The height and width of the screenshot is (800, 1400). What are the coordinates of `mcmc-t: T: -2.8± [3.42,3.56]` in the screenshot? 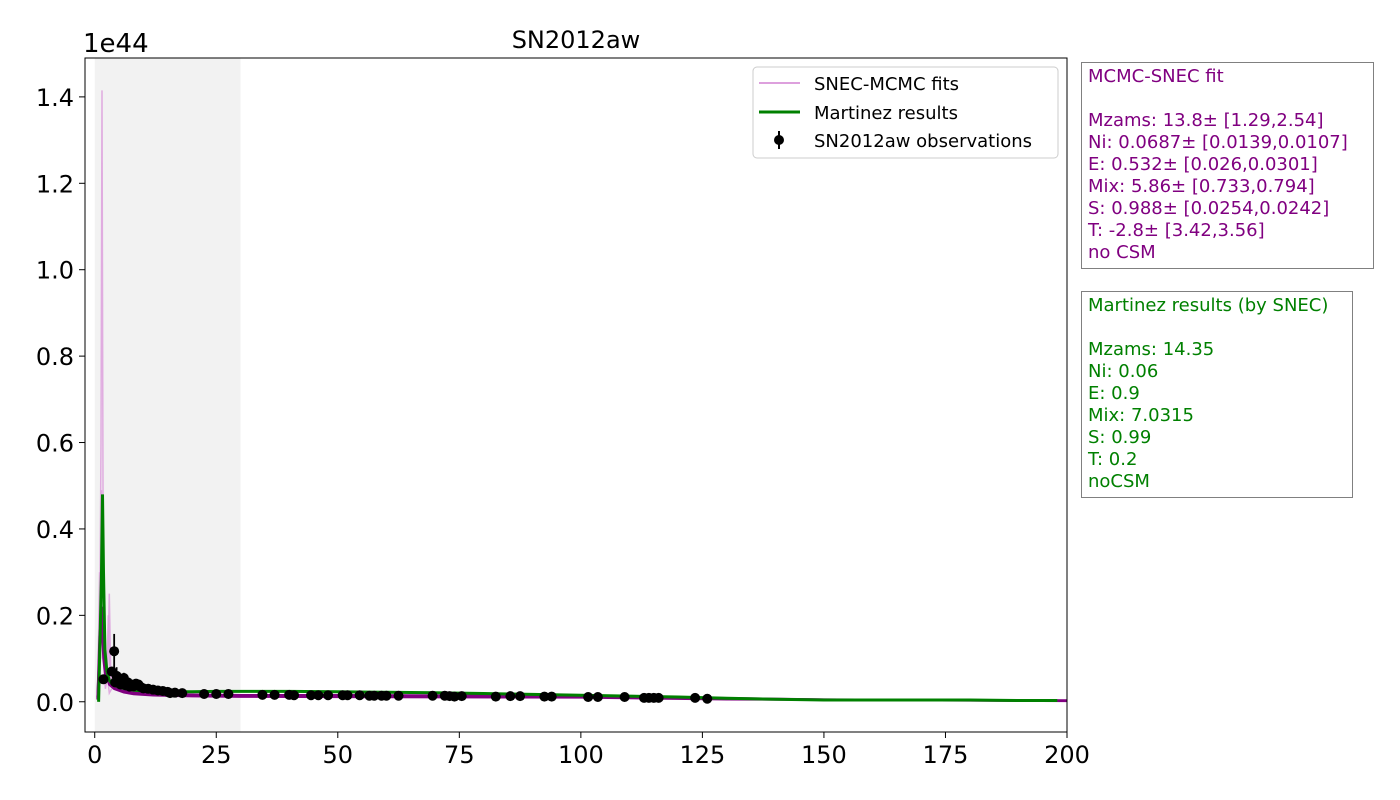 It's located at (1176, 230).